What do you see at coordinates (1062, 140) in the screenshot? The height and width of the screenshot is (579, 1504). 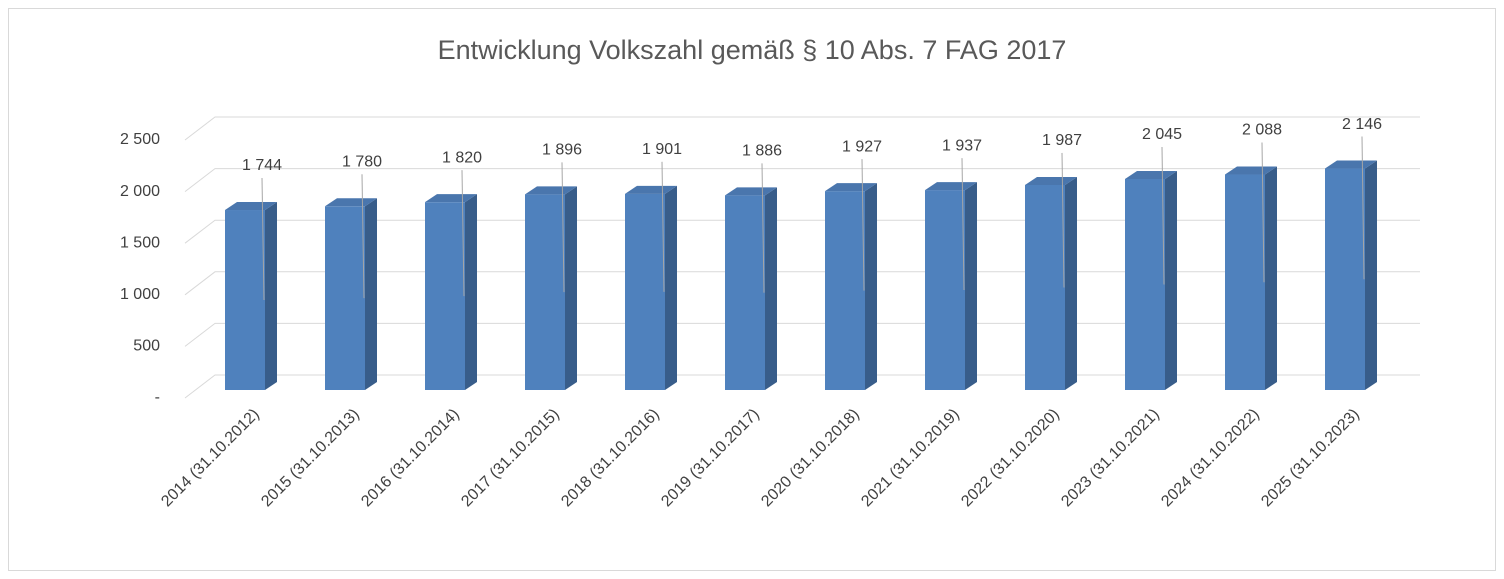 I see `value-label: 1 987` at bounding box center [1062, 140].